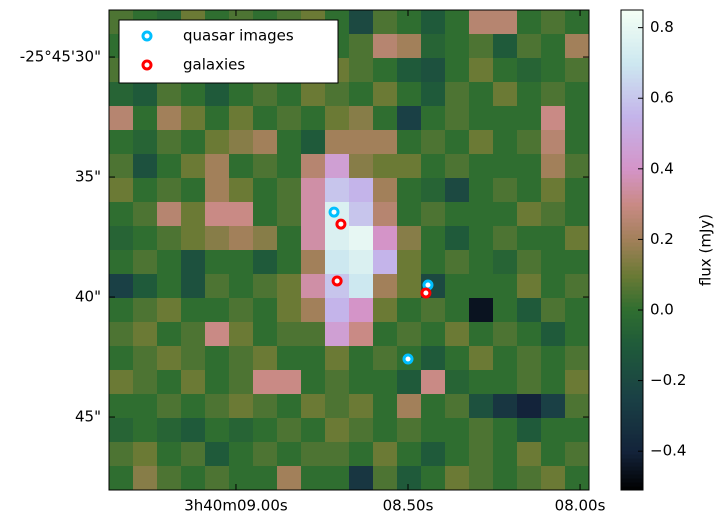  What do you see at coordinates (662, 239) in the screenshot?
I see `colorbar-tick-label: 0.2` at bounding box center [662, 239].